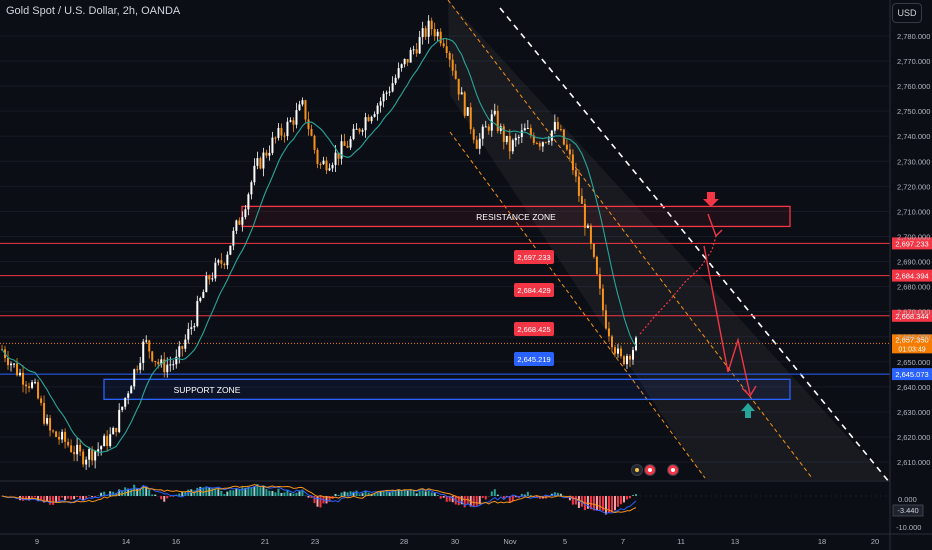  Describe the element at coordinates (913, 387) in the screenshot. I see `price-tick-label: 2,640.000` at that location.